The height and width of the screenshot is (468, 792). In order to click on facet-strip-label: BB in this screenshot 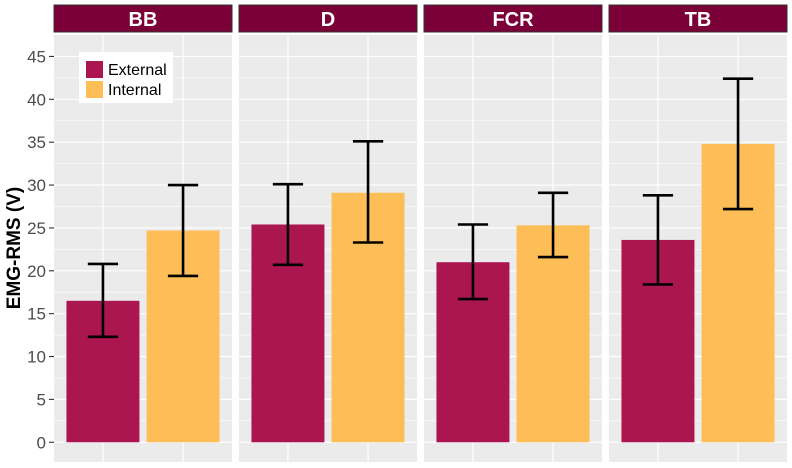, I will do `click(143, 20)`.